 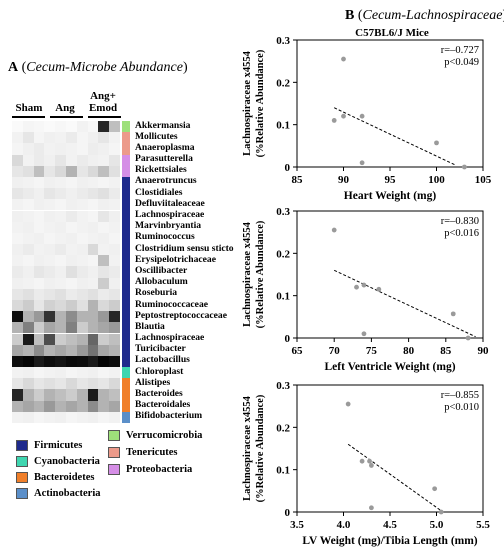 I want to click on legend-label: Firmicutes, so click(x=58, y=445).